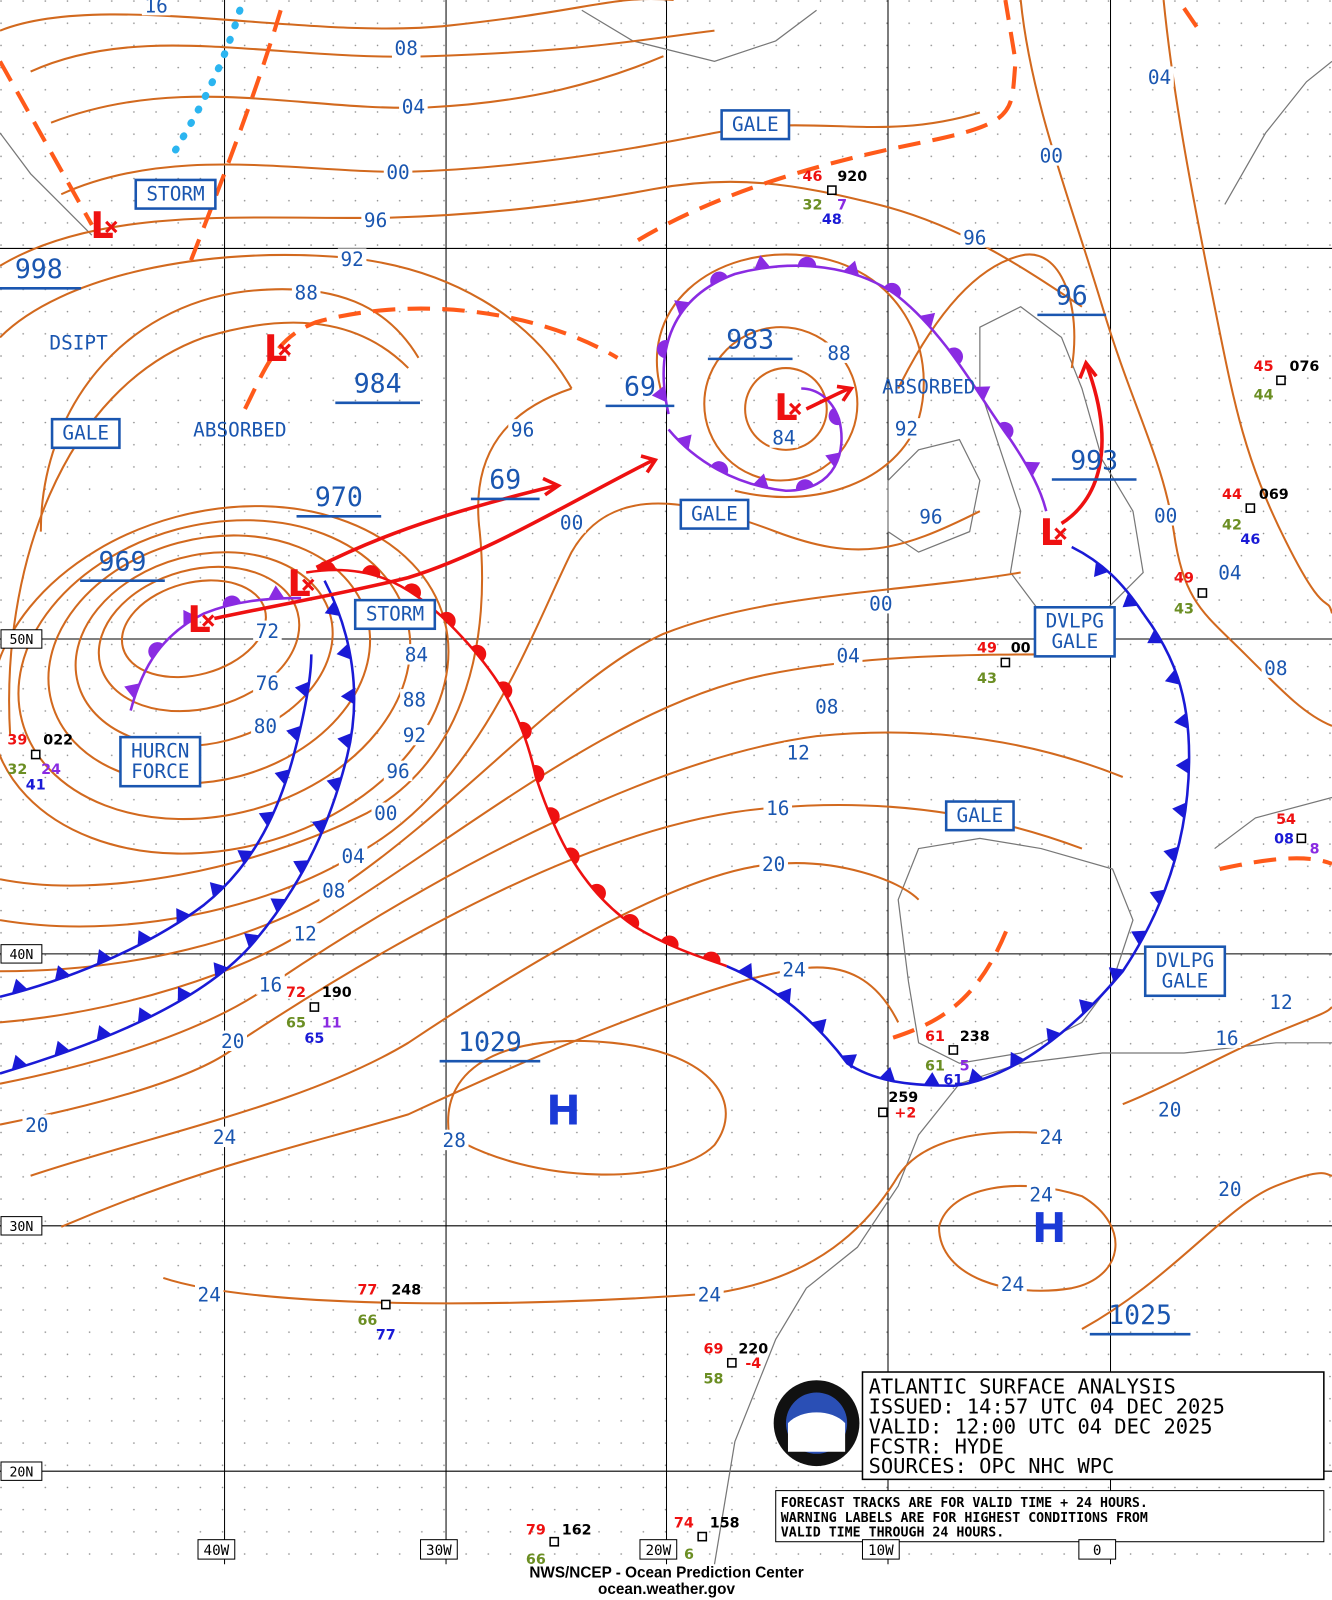  What do you see at coordinates (1185, 981) in the screenshot?
I see `warning-label: GALE` at bounding box center [1185, 981].